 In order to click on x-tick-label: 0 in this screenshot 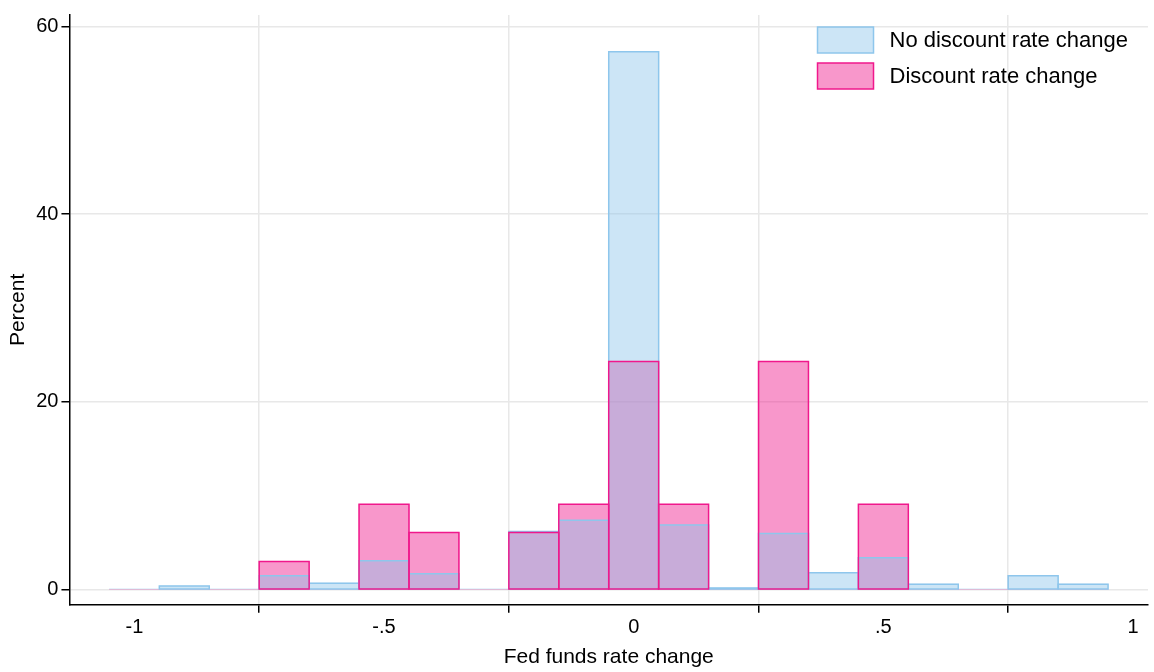, I will do `click(634, 626)`.